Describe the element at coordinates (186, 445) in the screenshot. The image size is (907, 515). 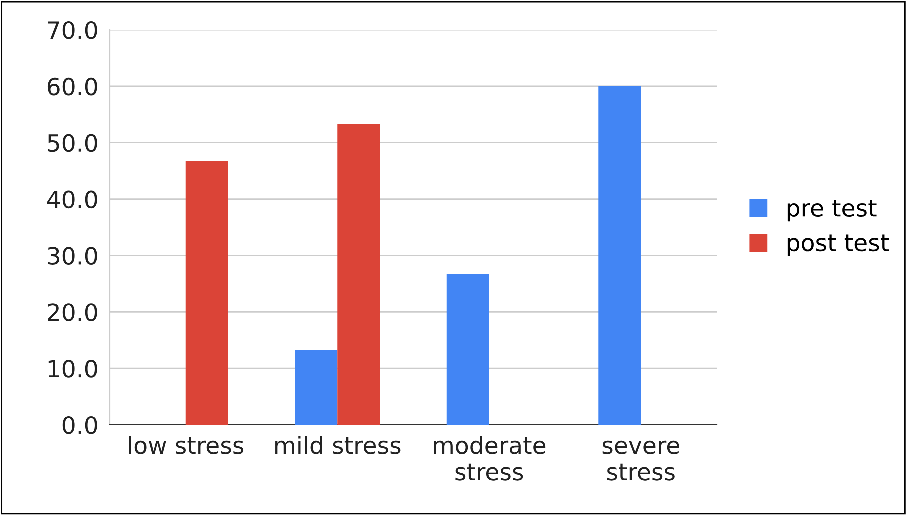
I see `x-tick-label: low stress` at that location.